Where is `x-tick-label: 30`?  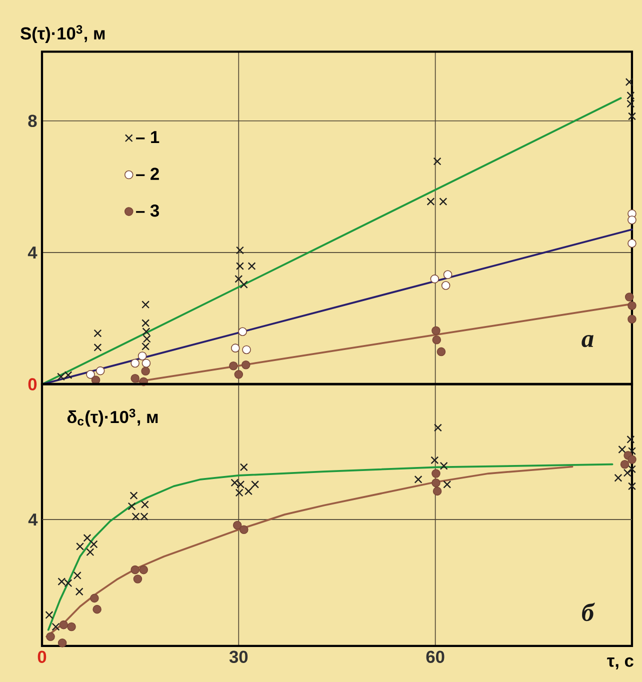 x-tick-label: 30 is located at coordinates (238, 656).